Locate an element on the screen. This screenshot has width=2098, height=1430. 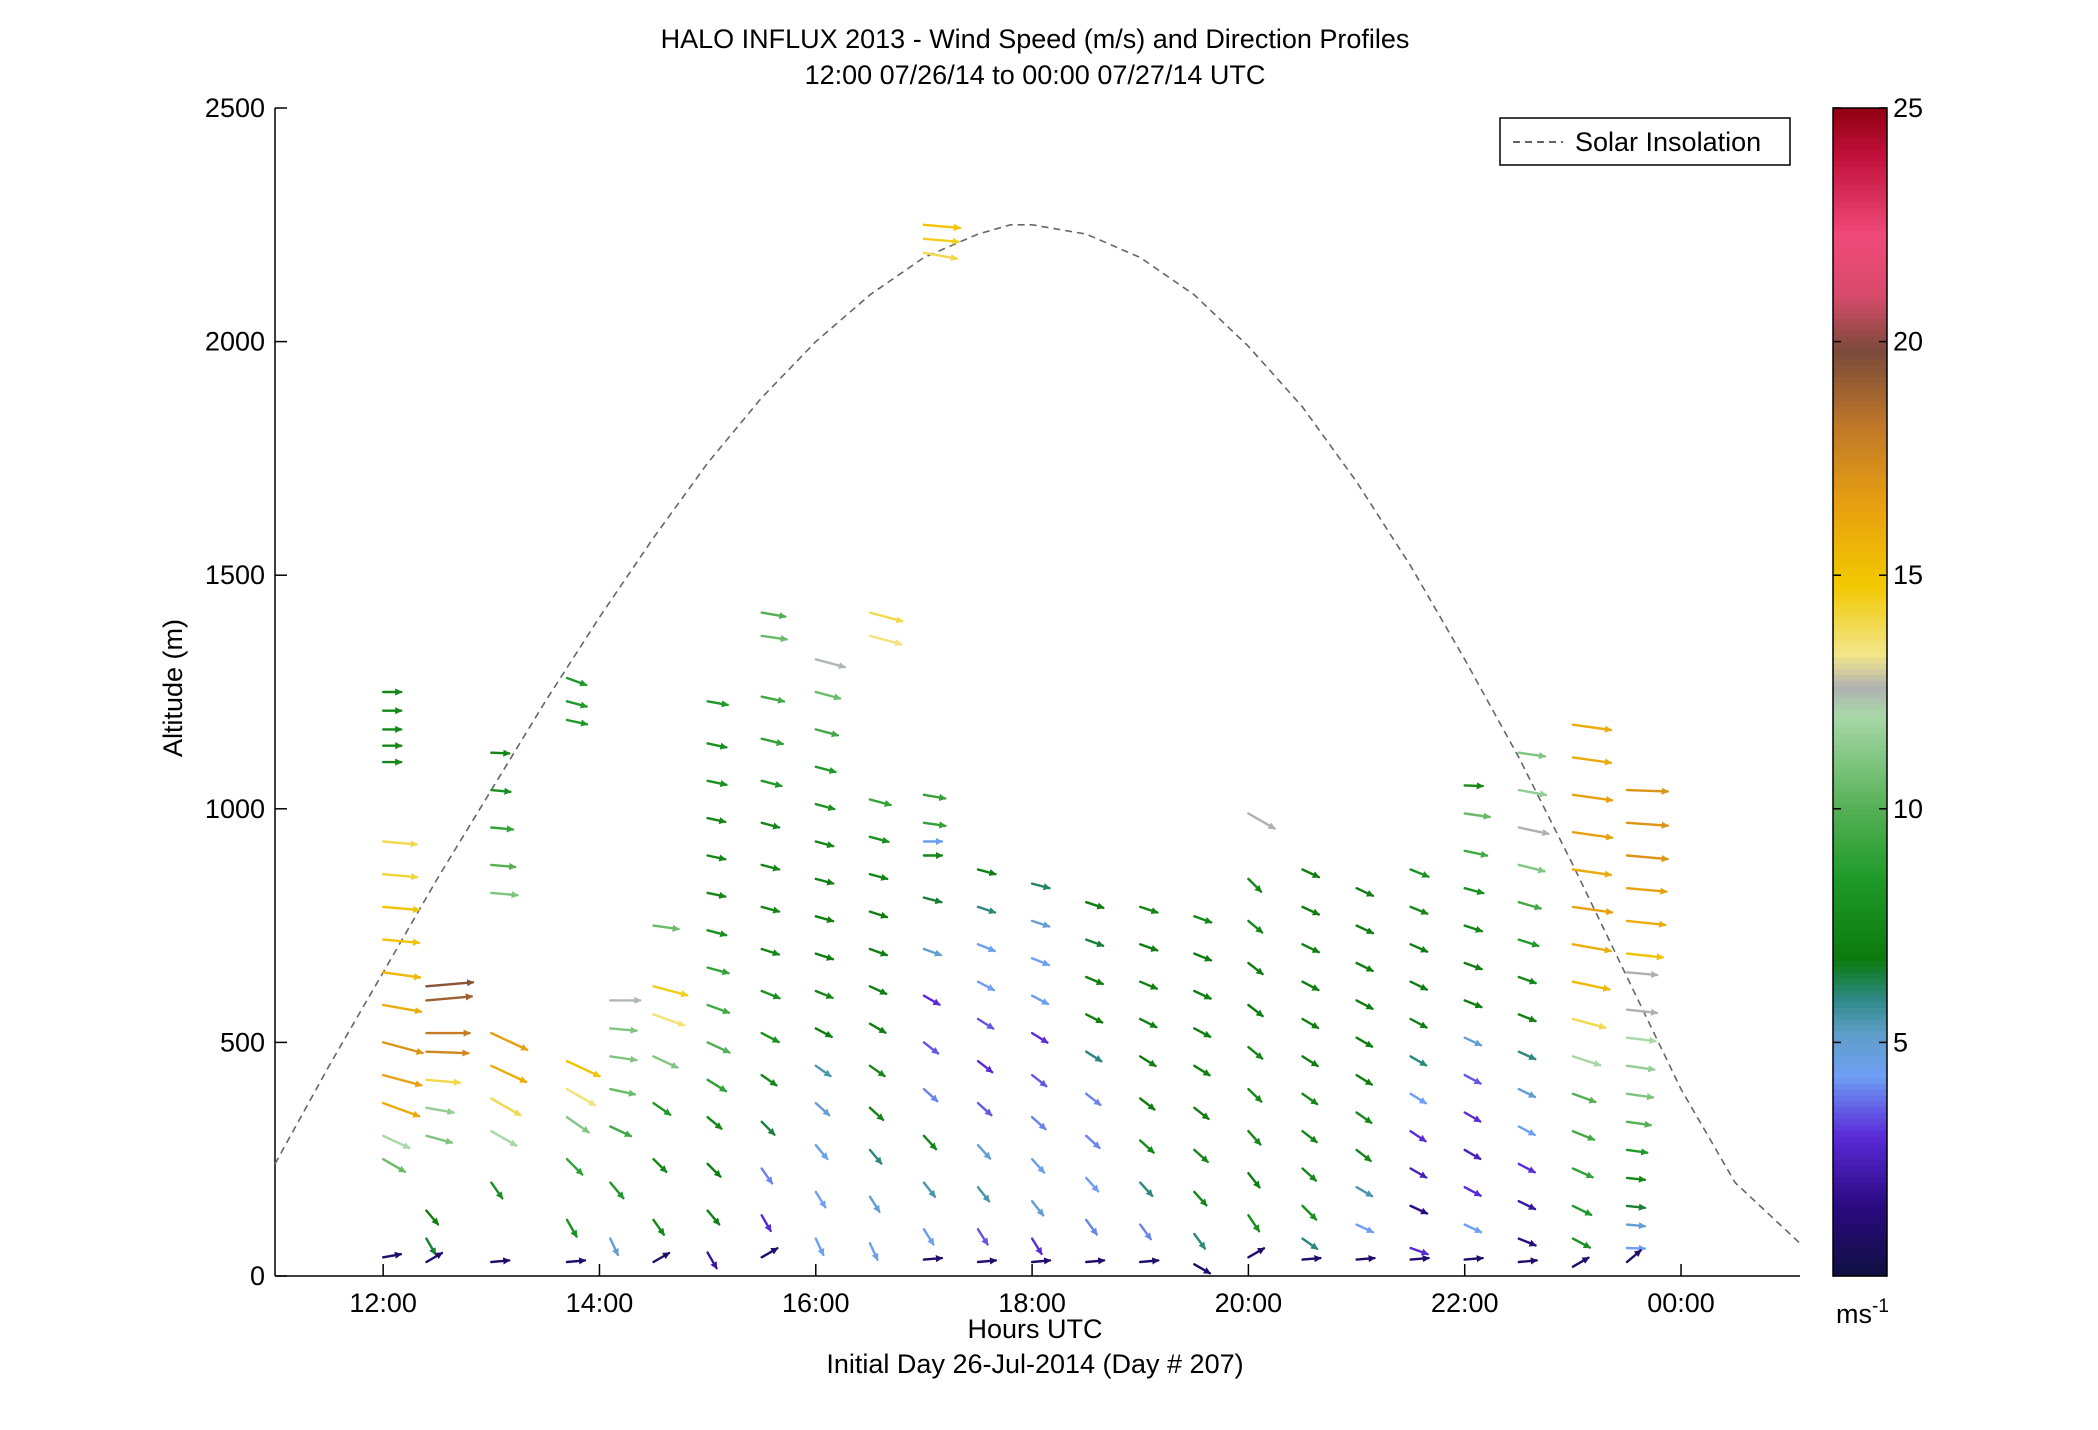
colorbar-tick-label: 15 is located at coordinates (1908, 575).